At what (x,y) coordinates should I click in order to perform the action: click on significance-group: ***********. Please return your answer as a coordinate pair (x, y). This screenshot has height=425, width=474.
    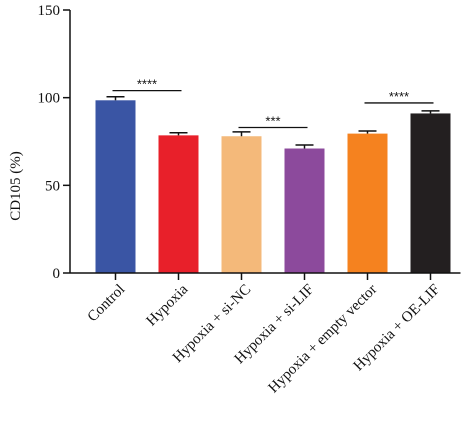
    Looking at the image, I should click on (273, 102).